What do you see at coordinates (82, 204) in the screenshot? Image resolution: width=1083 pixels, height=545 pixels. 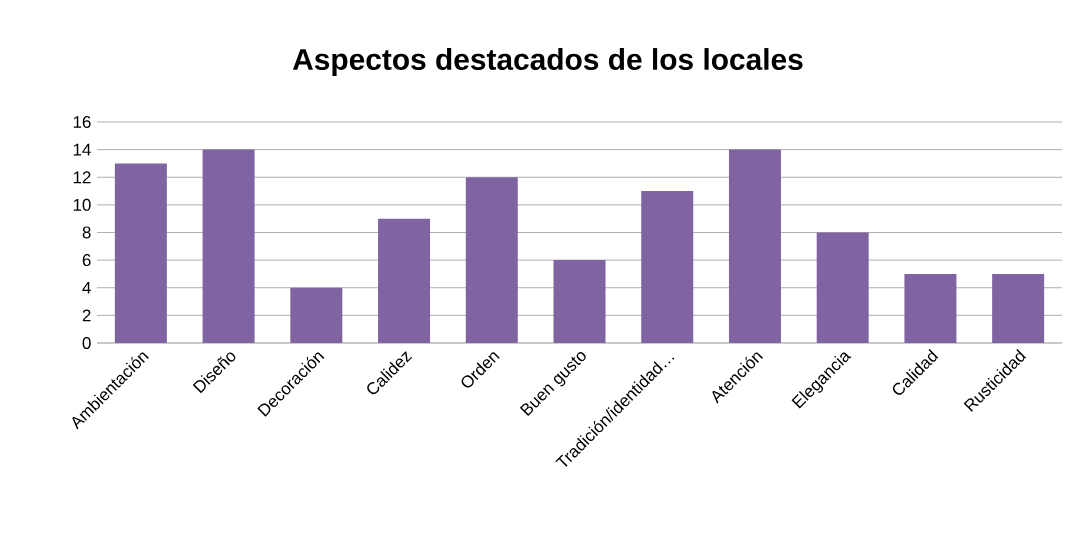 I see `y-tick-label: 10` at bounding box center [82, 204].